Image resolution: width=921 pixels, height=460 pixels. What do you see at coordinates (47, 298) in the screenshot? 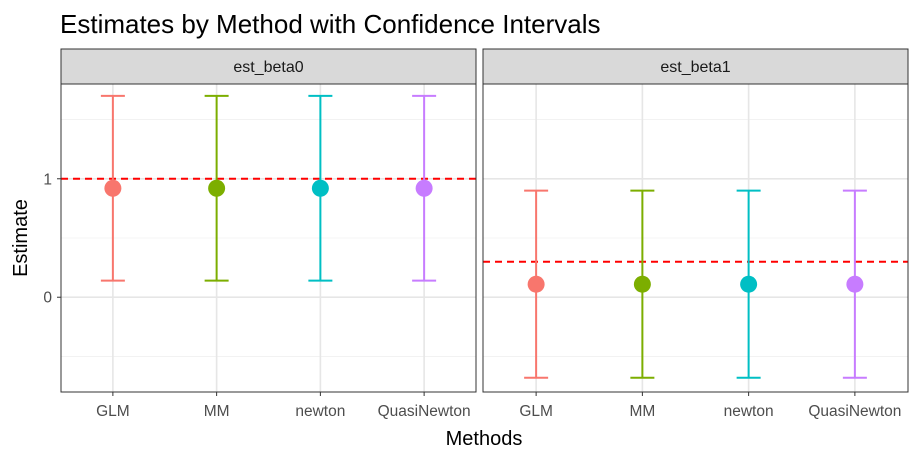
I see `y-tick-label: 0` at bounding box center [47, 298].